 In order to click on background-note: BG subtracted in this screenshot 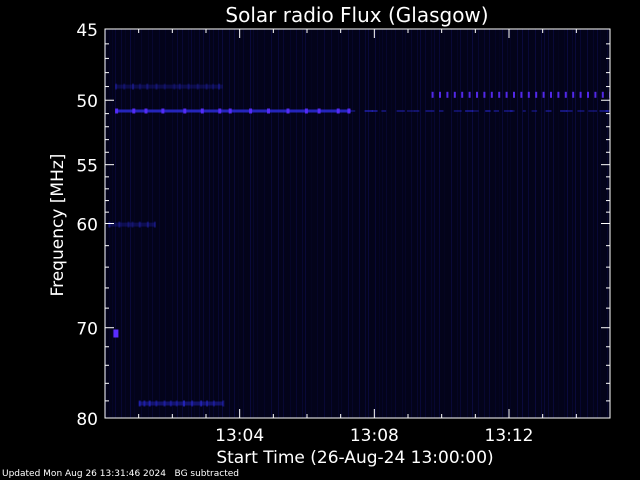, I will do `click(206, 474)`.